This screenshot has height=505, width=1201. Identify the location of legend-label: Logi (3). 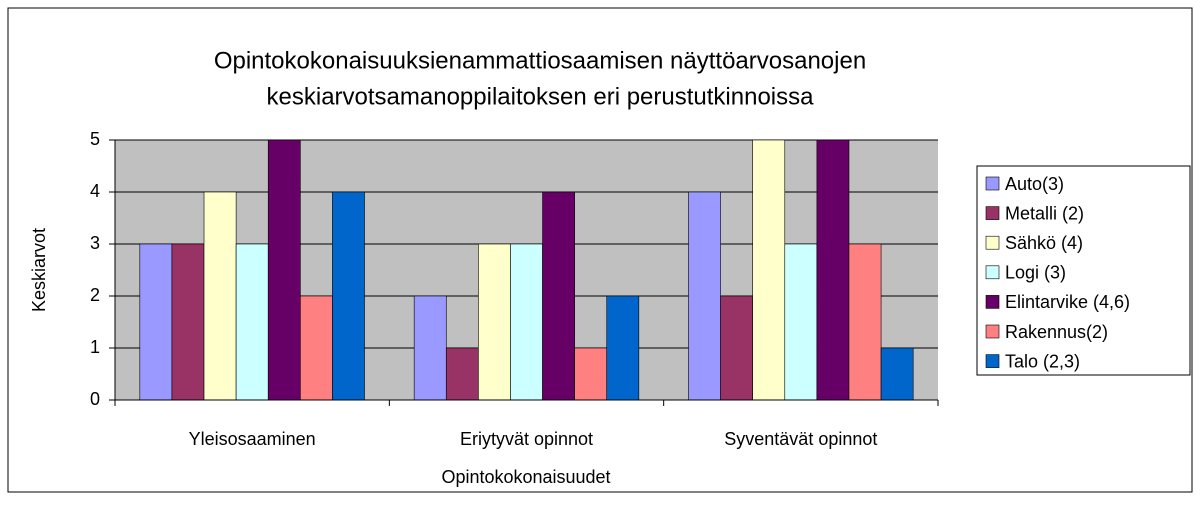
(1035, 273).